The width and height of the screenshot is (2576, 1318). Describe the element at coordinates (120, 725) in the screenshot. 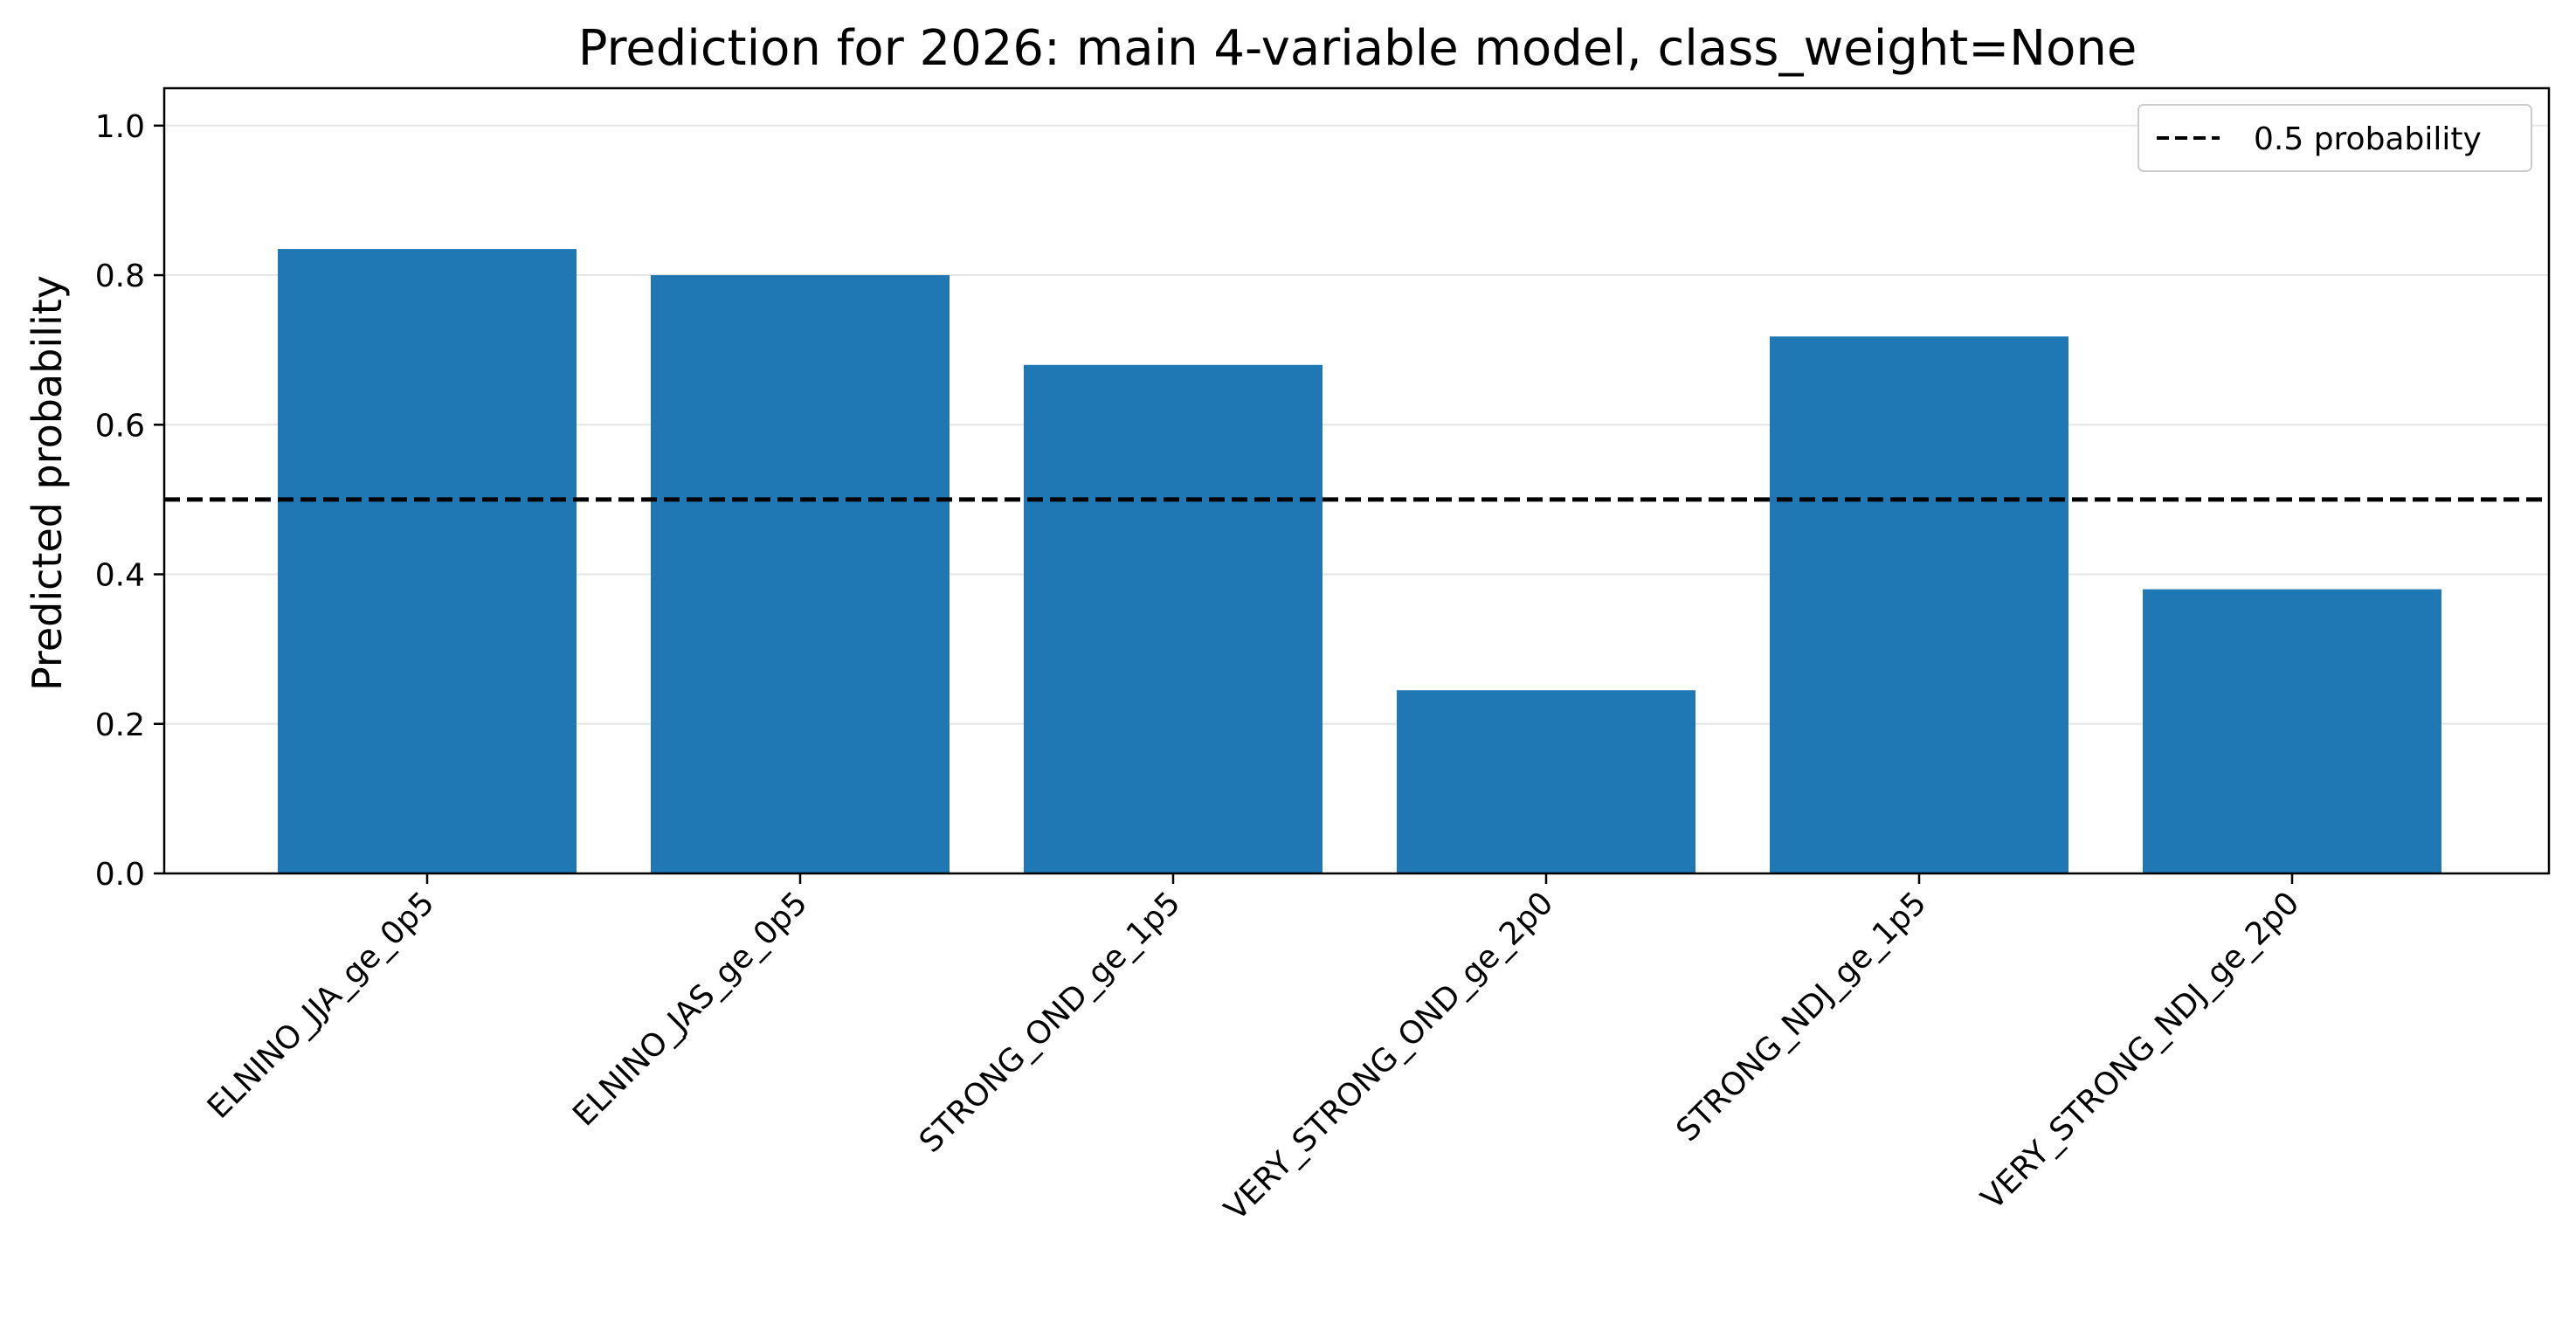

I see `y-tick-label: 0.2` at that location.